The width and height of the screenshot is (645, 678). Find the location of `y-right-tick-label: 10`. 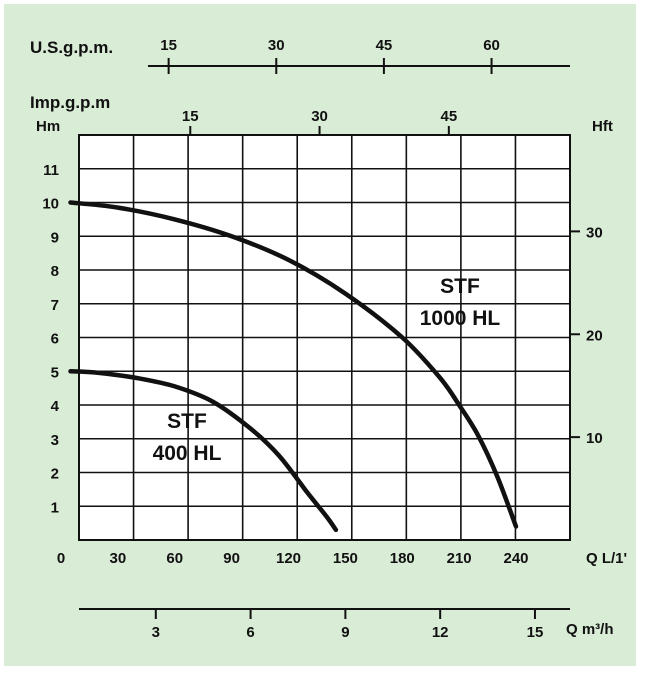

y-right-tick-label: 10 is located at coordinates (594, 438).